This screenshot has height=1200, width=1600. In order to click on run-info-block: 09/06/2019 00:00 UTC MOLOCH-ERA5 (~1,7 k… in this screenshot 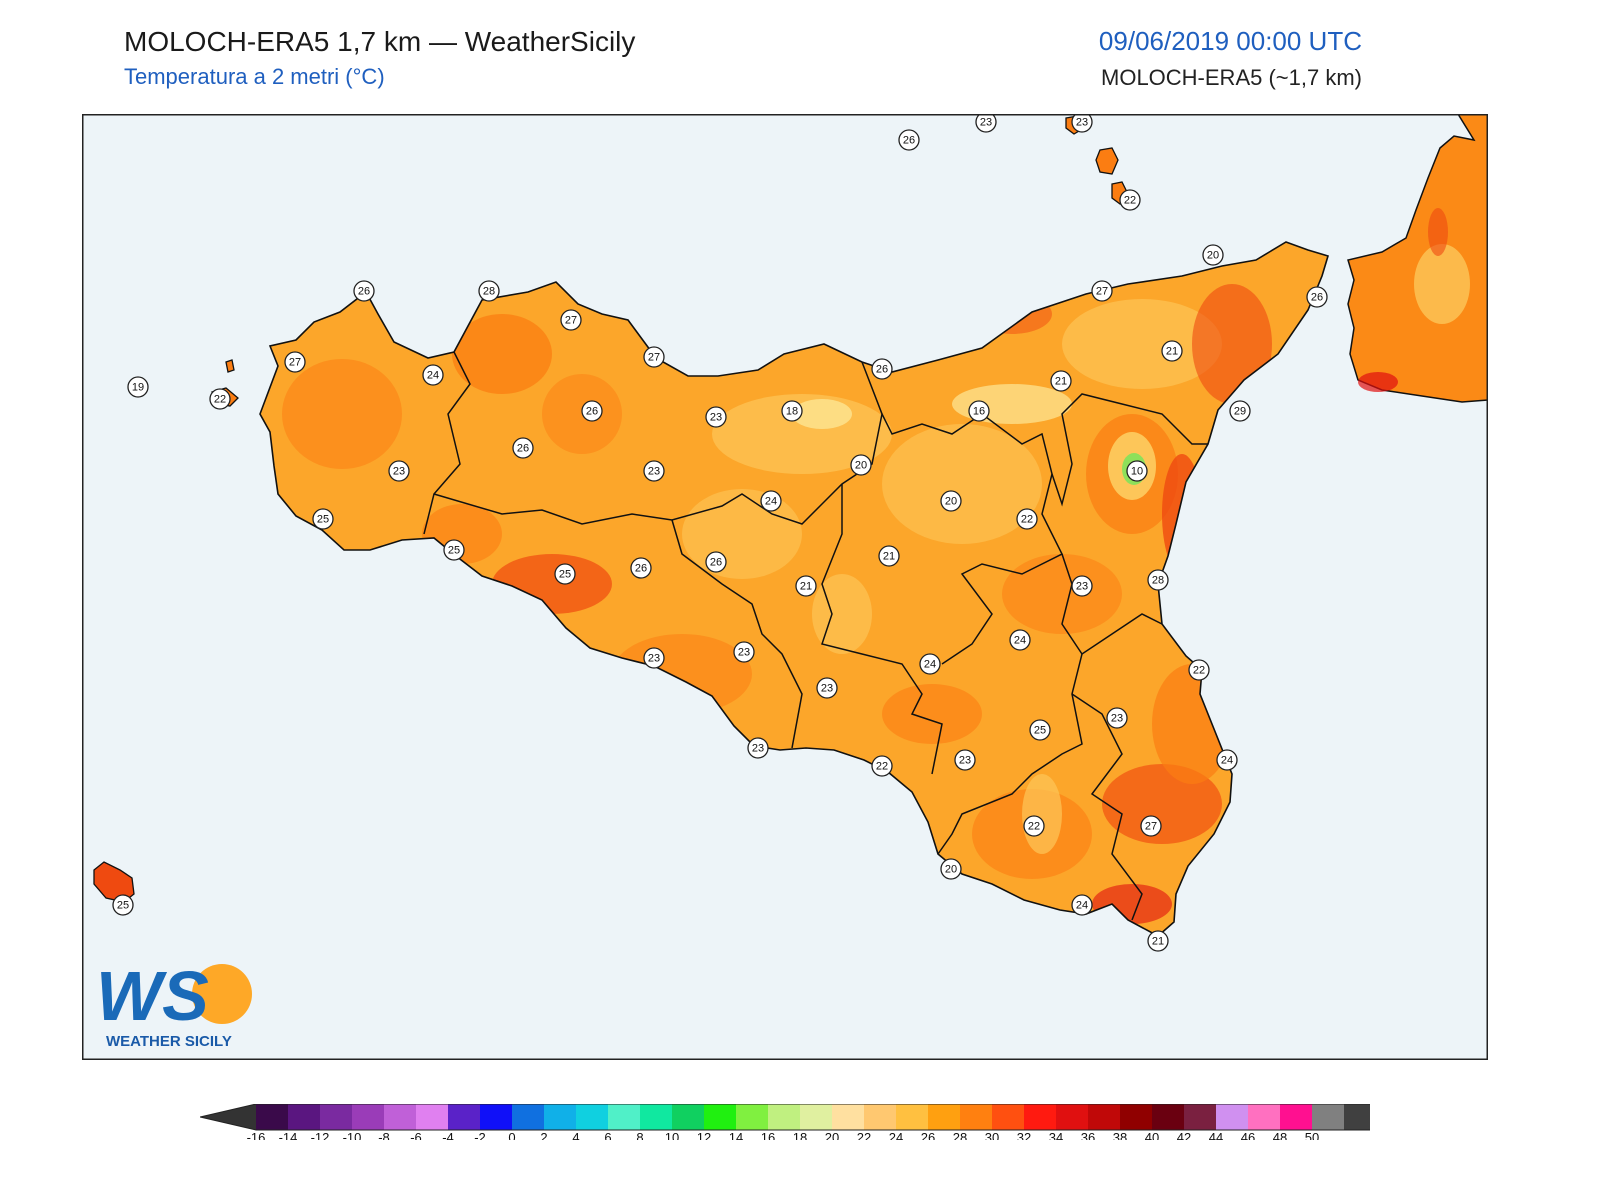, I will do `click(1230, 58)`.